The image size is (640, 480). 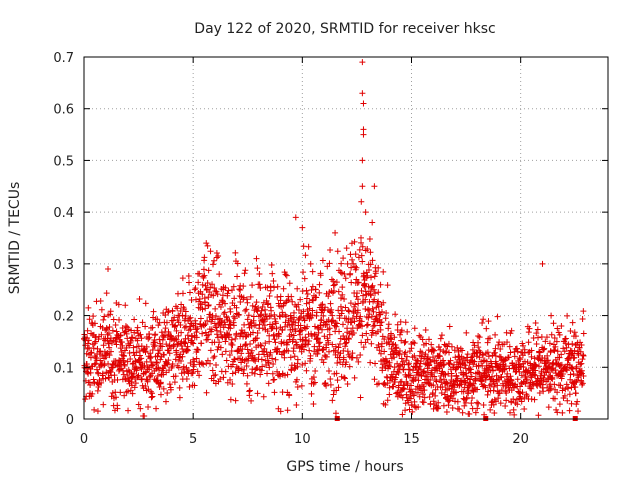 I want to click on x-tick-label: 0, so click(x=84, y=439).